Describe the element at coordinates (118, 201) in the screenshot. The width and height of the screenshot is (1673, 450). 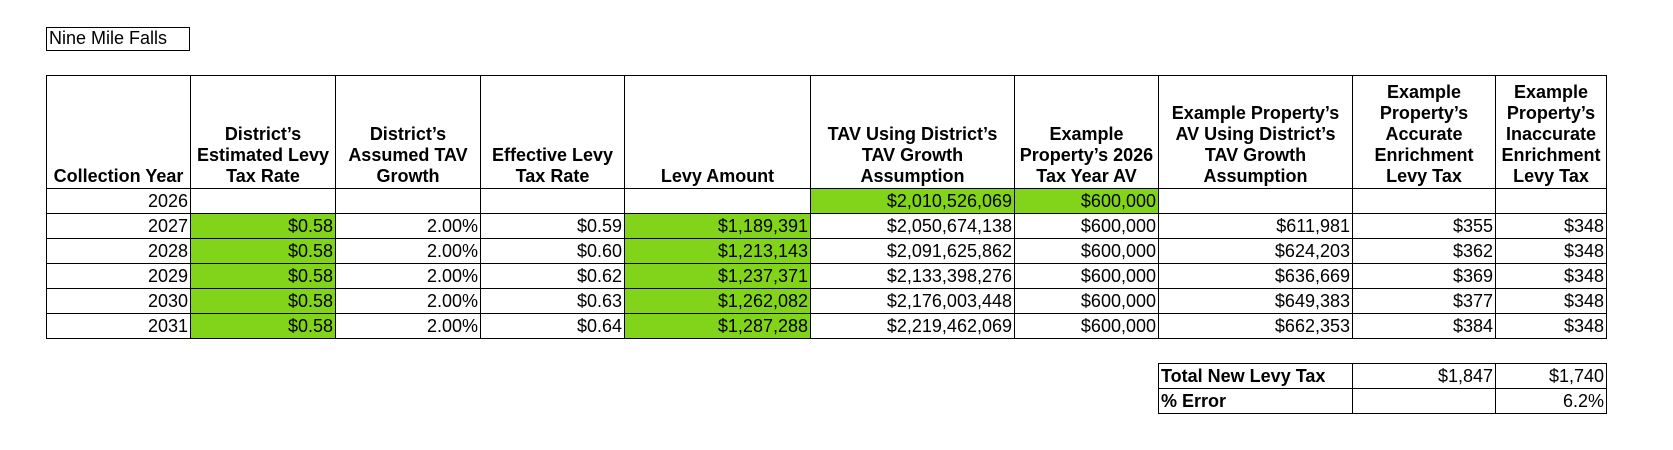
I see `cell-year: 2026` at that location.